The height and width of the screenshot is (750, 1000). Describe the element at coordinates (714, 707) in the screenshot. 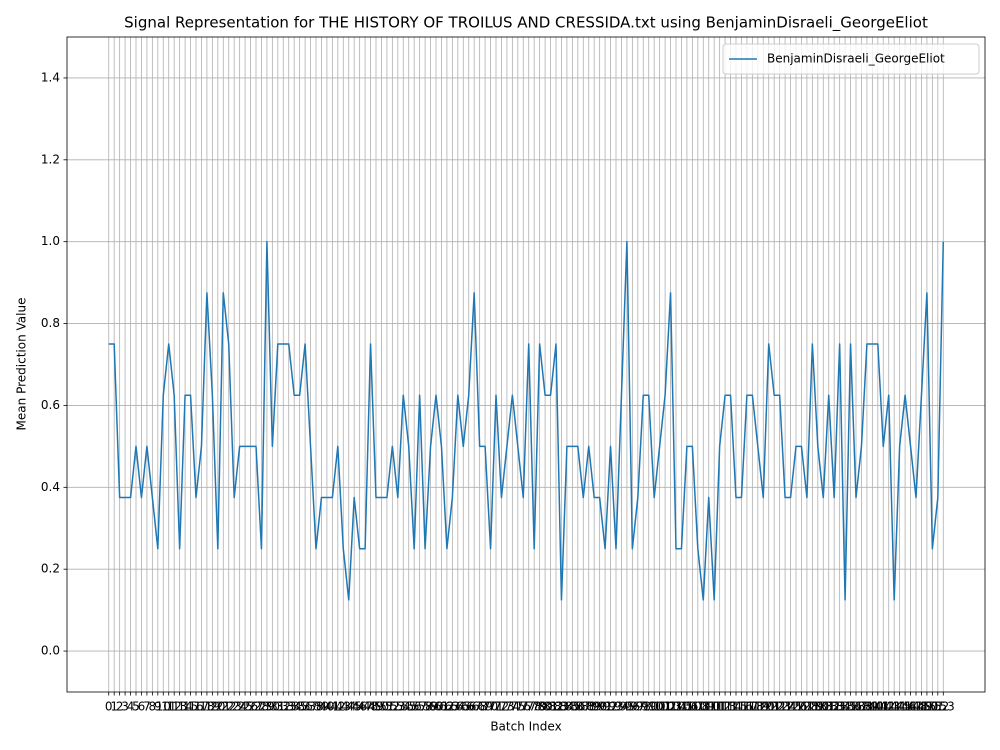

I see `x-tick-label: 111` at that location.